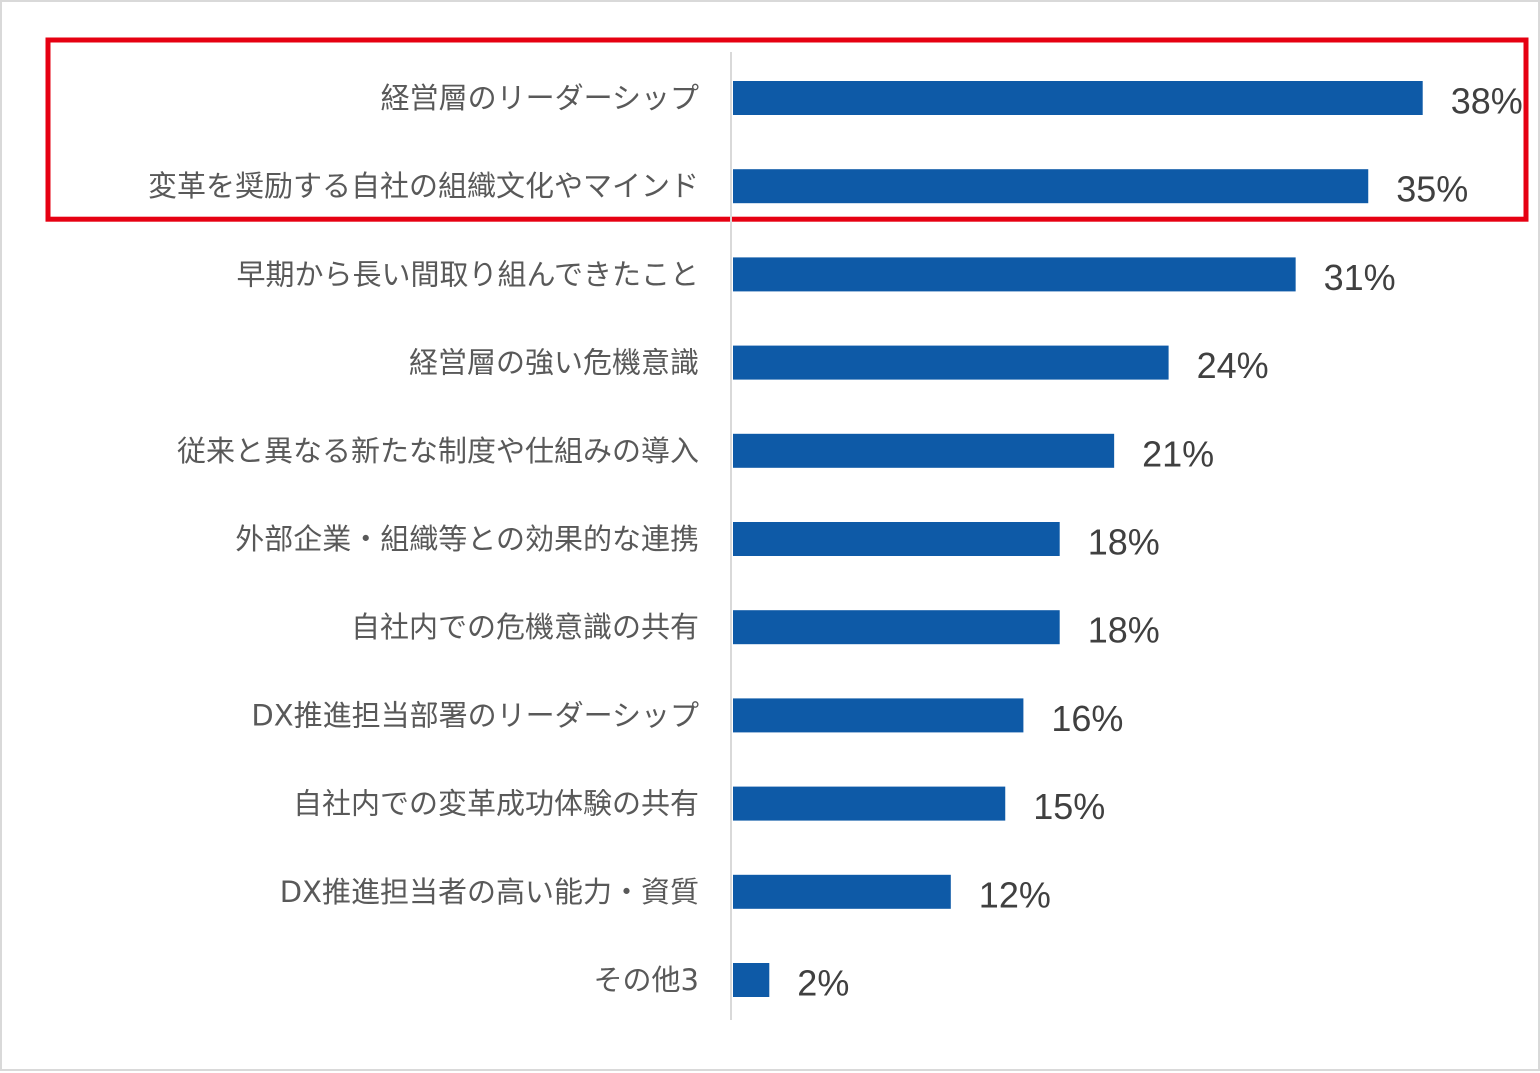 The image size is (1540, 1073). I want to click on category-label: 自社内での変革成功体験の共有, so click(496, 804).